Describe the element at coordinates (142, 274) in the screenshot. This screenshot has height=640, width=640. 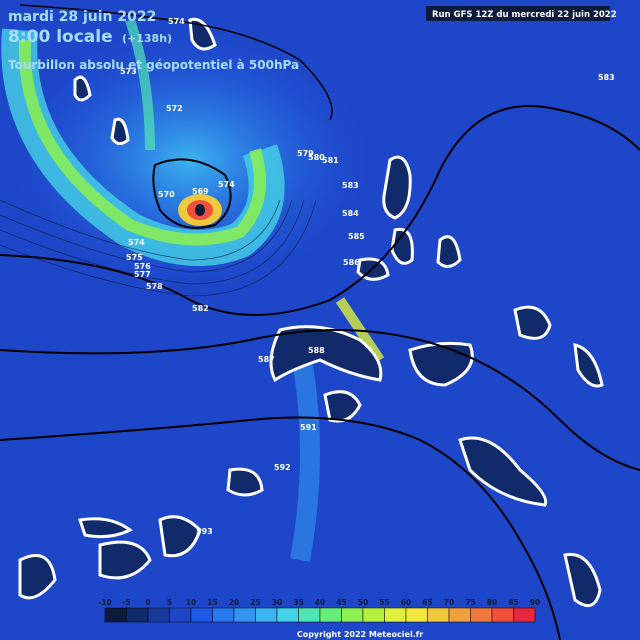
I see `contour-label: 577` at that location.